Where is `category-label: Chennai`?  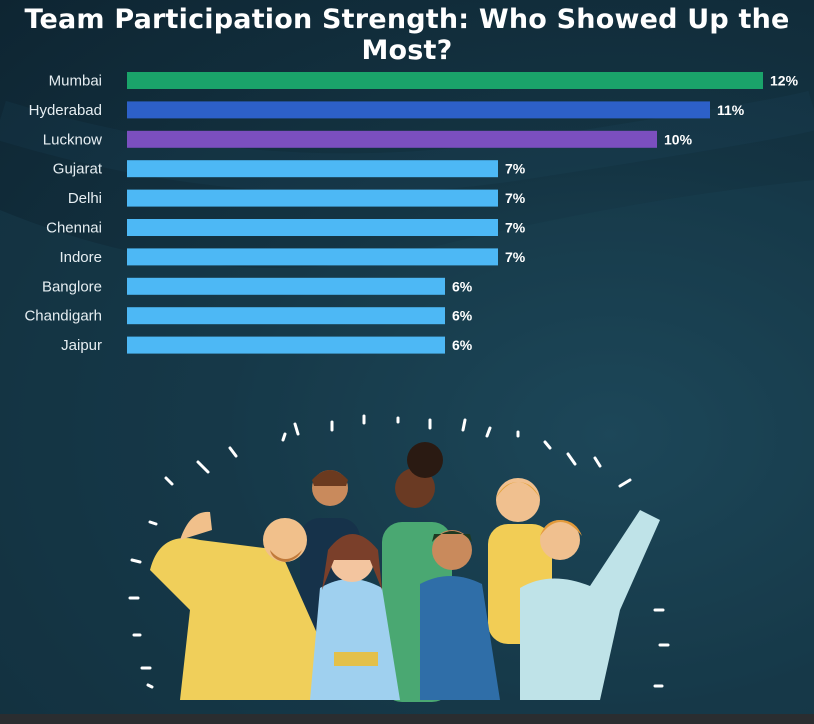
category-label: Chennai is located at coordinates (74, 228).